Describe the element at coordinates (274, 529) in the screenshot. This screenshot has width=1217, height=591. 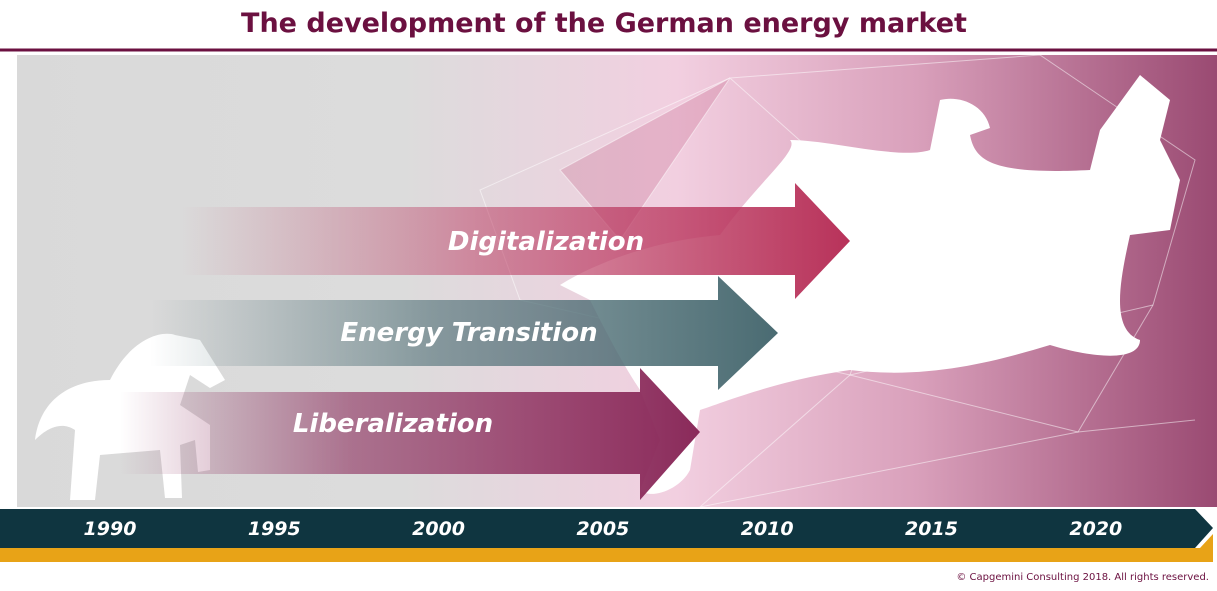
I see `year-label: 1995` at that location.